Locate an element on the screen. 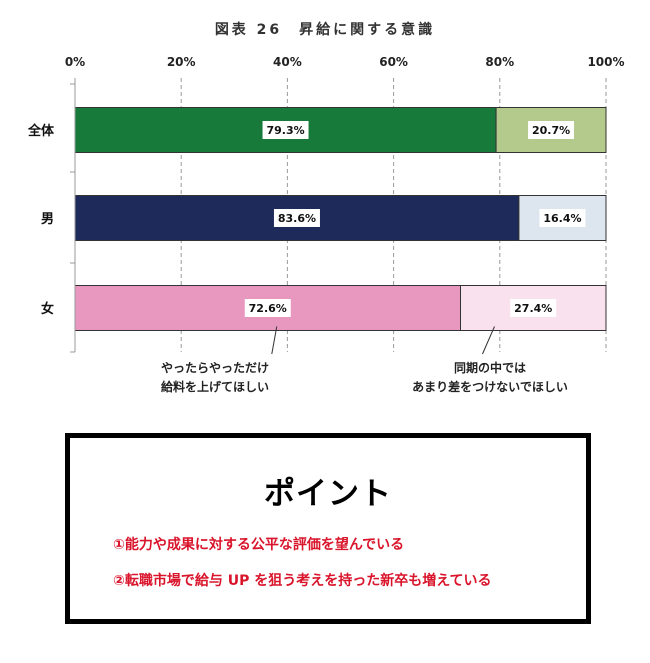 The width and height of the screenshot is (650, 663). x-axis-ticks: 0% 20% 40% 60% 80% 100% is located at coordinates (345, 62).